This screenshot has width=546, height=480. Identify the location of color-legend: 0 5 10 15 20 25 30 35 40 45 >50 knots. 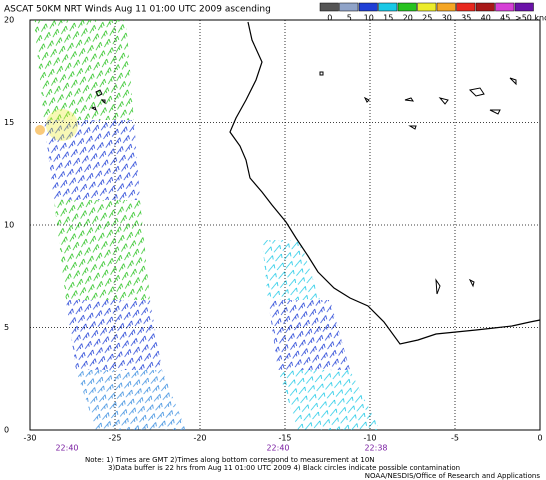
(432, 12).